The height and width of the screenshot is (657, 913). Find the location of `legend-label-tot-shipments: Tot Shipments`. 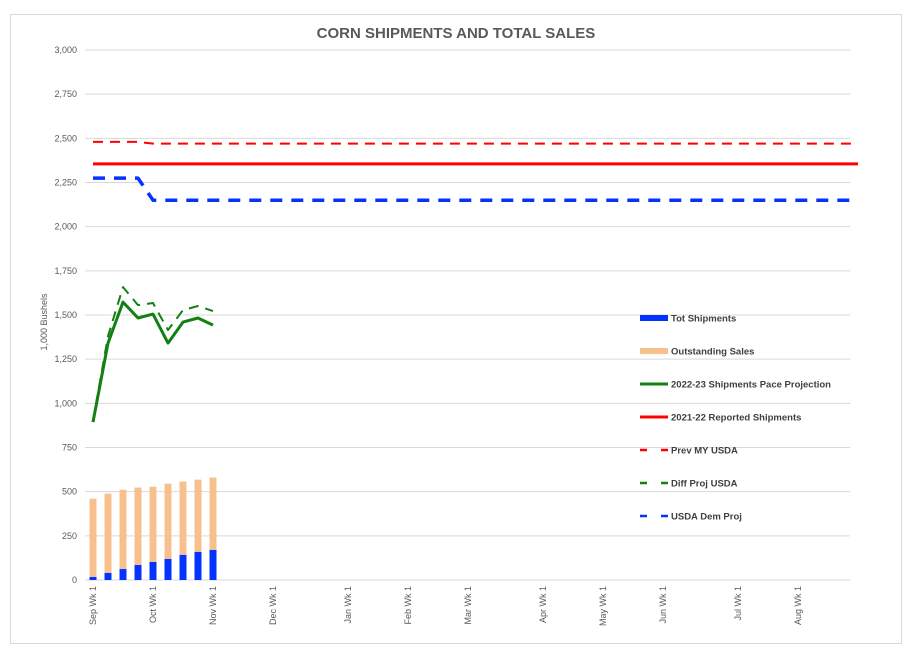

legend-label-tot-shipments: Tot Shipments is located at coordinates (703, 319).